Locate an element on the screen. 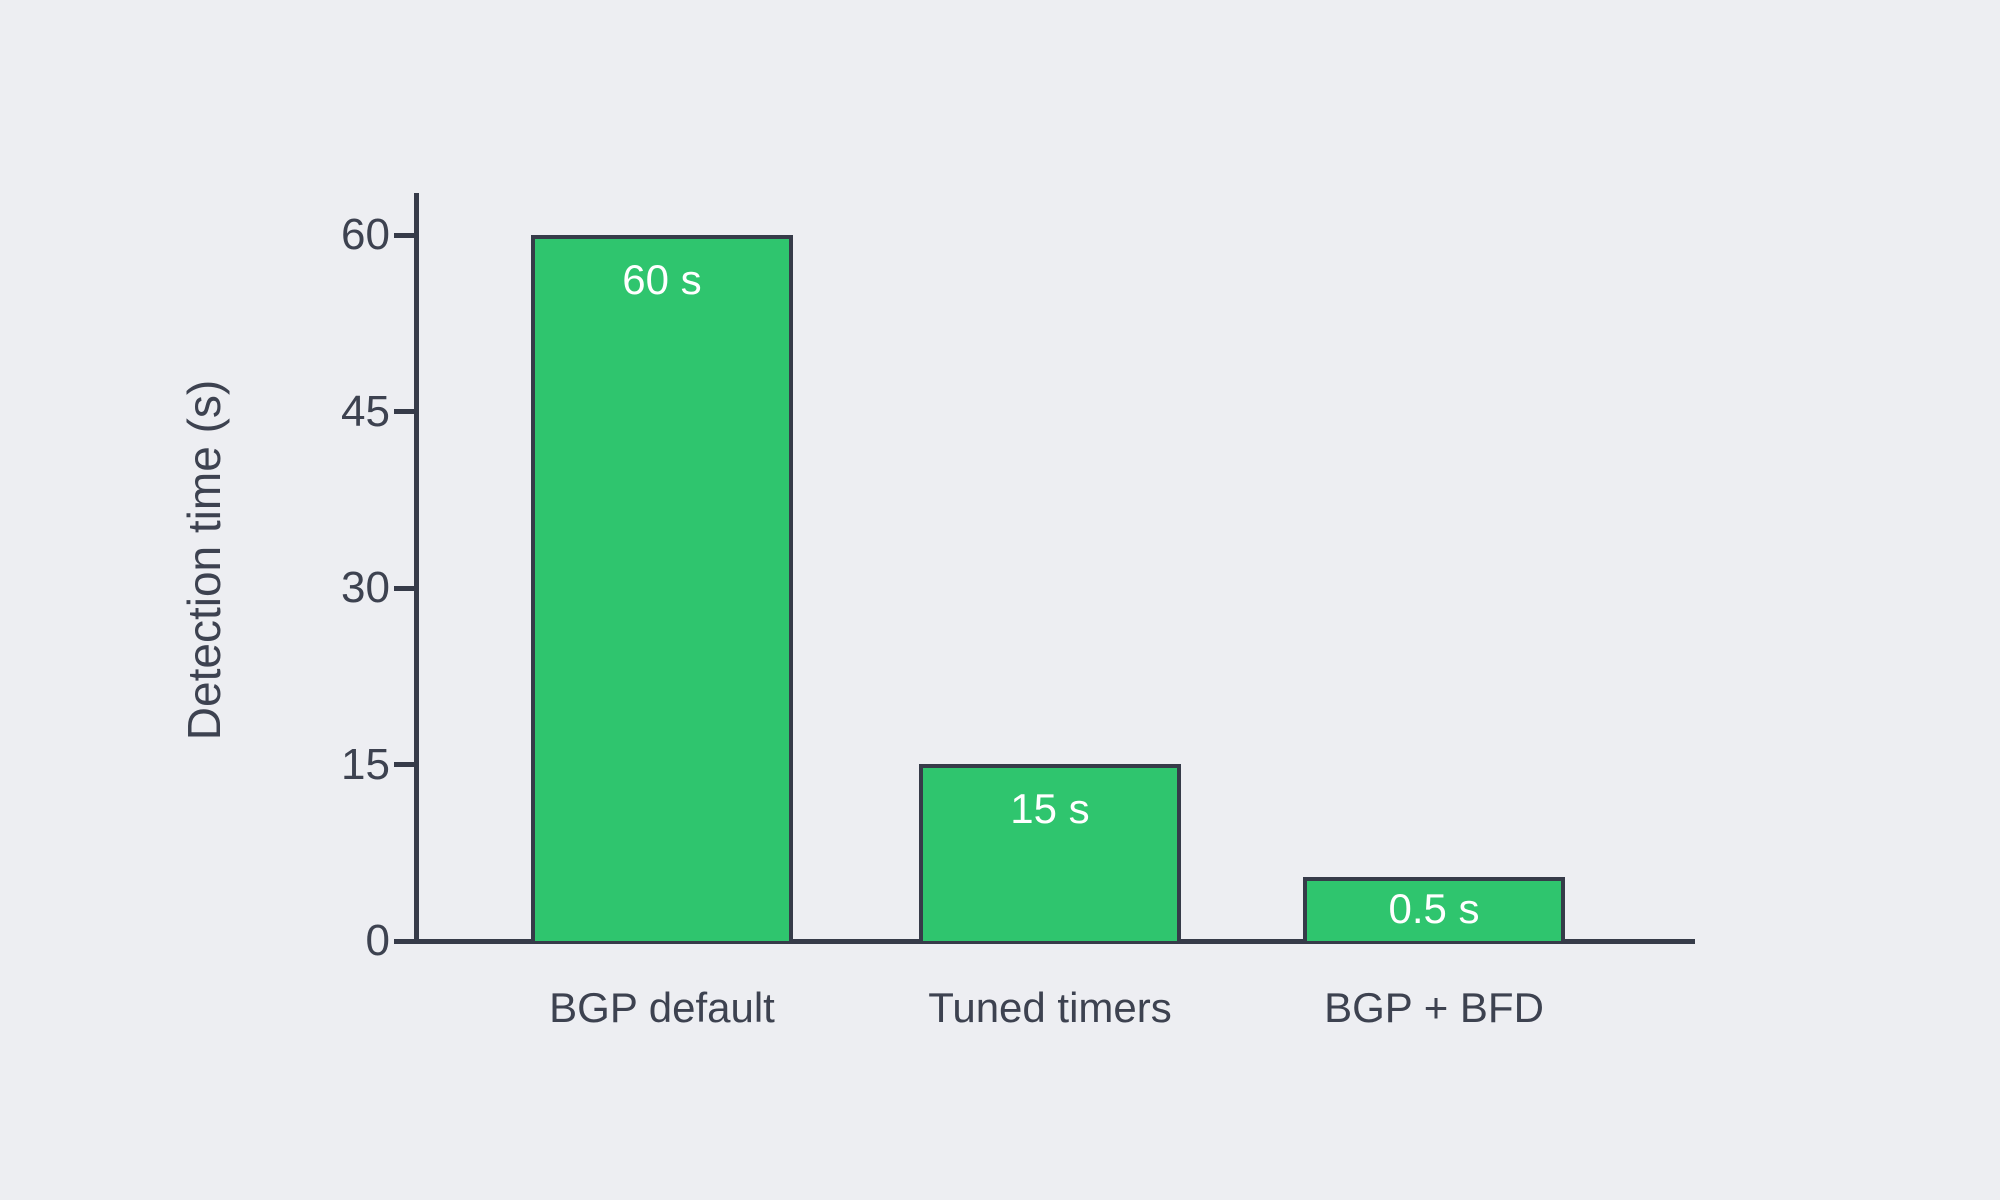 Image resolution: width=2000 pixels, height=1200 pixels. x-category-label: BGP default is located at coordinates (662, 1007).